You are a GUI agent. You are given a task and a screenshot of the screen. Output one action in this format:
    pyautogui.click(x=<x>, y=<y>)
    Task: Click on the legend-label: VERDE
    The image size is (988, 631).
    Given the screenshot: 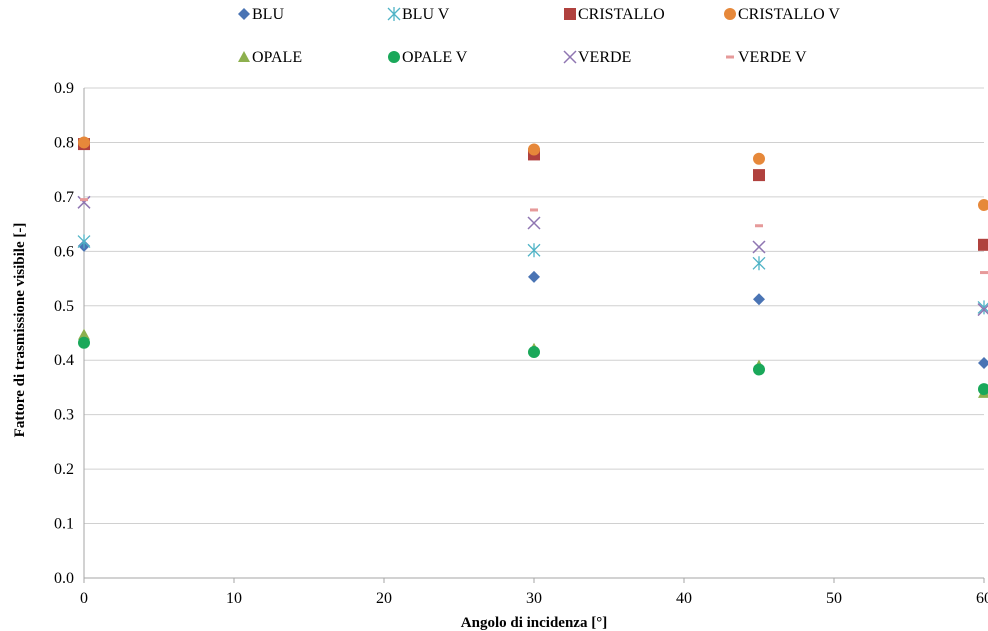 What is the action you would take?
    pyautogui.click(x=604, y=57)
    